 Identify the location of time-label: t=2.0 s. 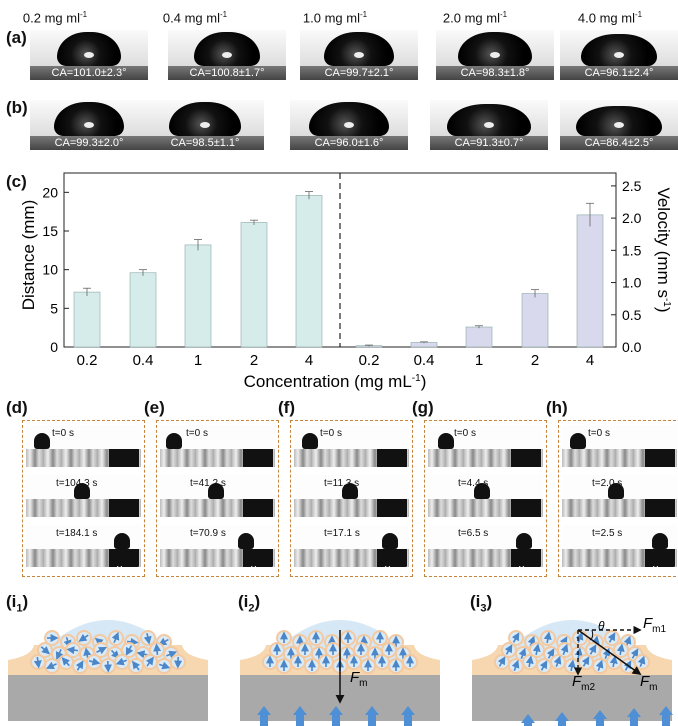
(607, 483).